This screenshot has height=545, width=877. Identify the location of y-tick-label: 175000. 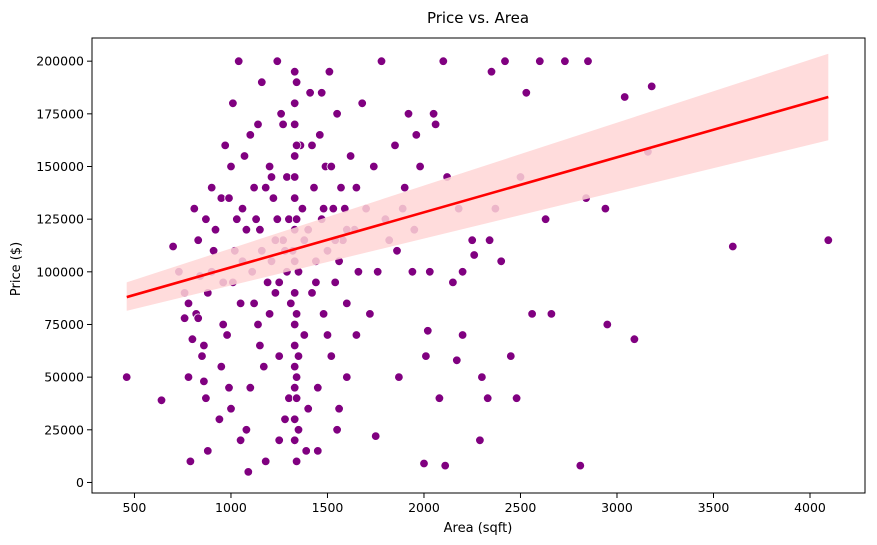
(60, 113).